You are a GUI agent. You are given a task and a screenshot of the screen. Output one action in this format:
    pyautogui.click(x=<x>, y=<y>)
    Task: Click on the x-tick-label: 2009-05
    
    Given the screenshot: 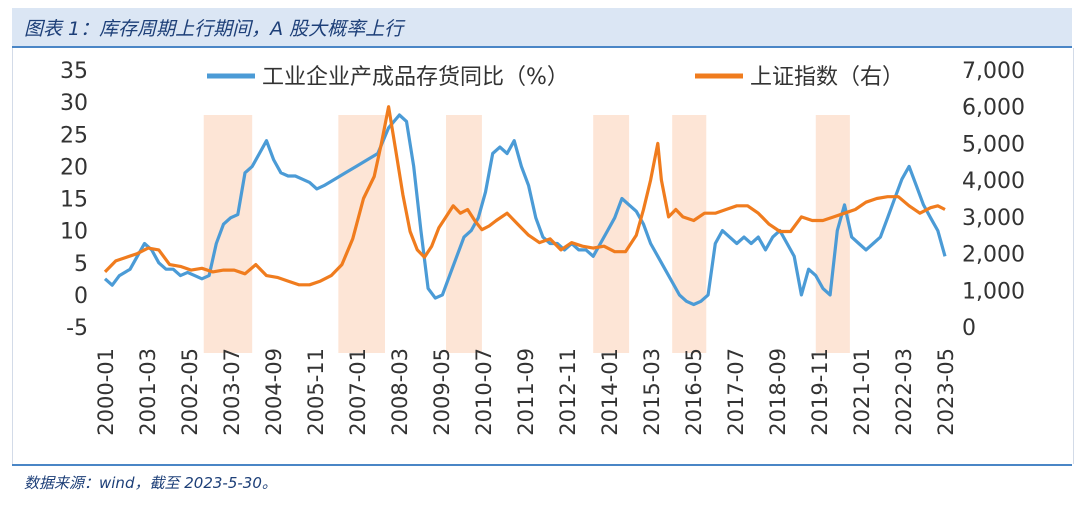 What is the action you would take?
    pyautogui.click(x=442, y=392)
    